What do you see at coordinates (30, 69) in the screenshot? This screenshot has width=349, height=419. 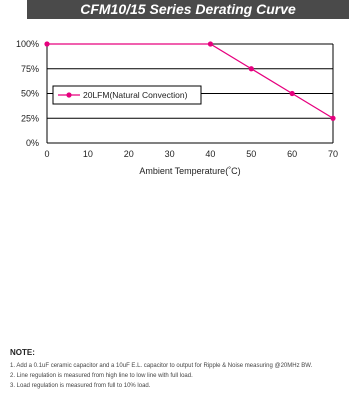 I see `y-tick-label: 75%` at bounding box center [30, 69].